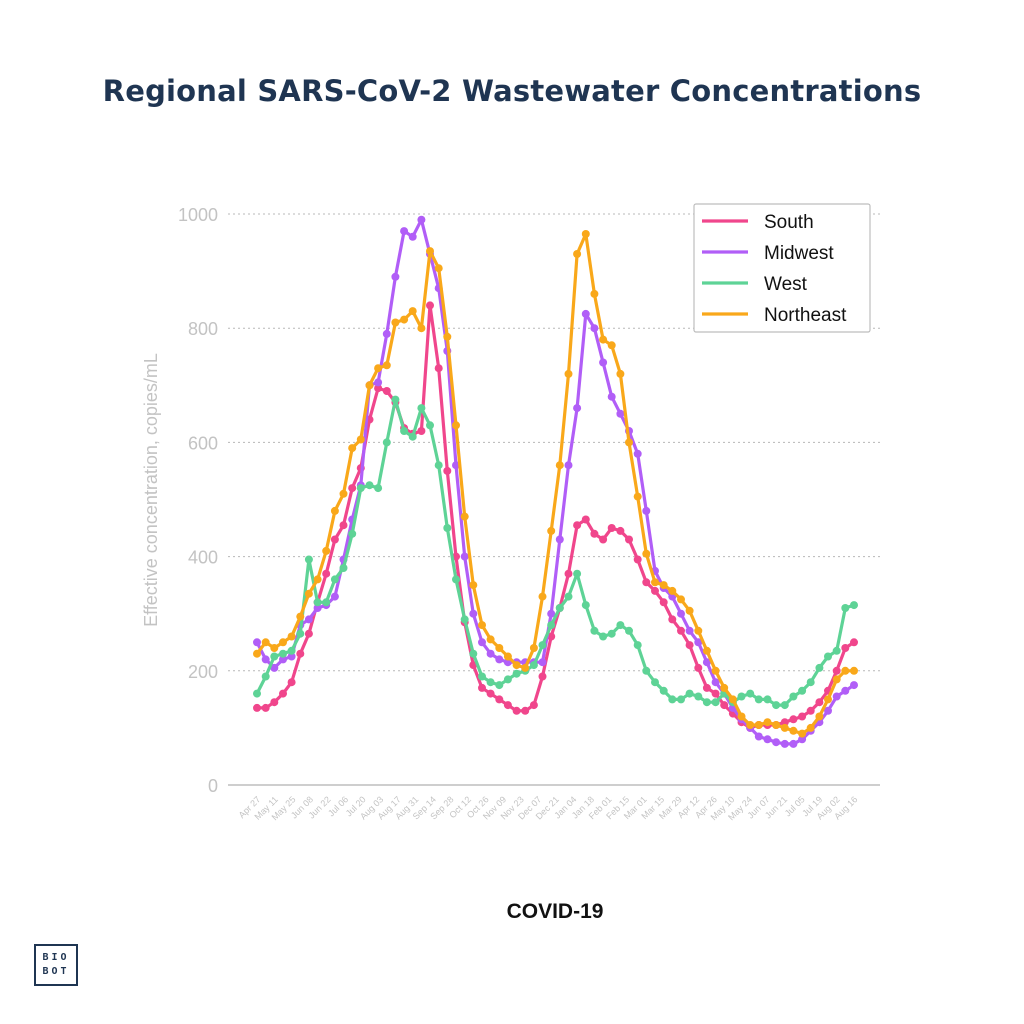 The height and width of the screenshot is (1024, 1024). I want to click on footer-label: COVID-19, so click(555, 911).